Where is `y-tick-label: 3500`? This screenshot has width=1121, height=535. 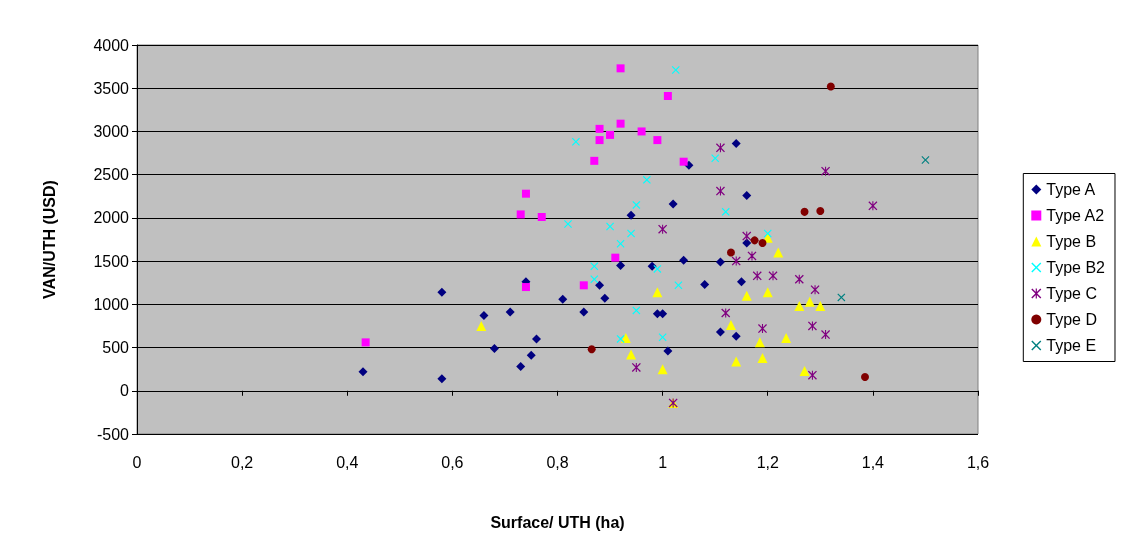
y-tick-label: 3500 is located at coordinates (111, 88).